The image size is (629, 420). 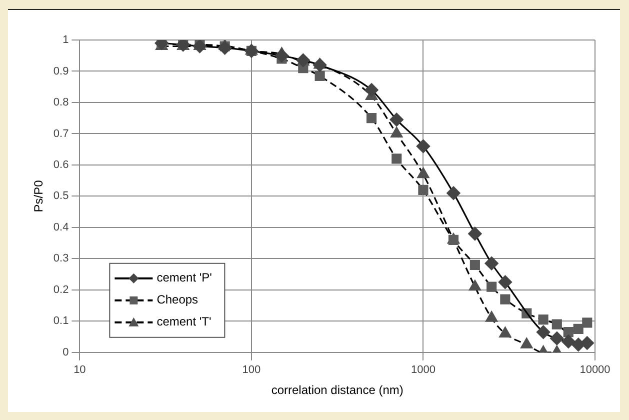 What do you see at coordinates (65, 40) in the screenshot?
I see `y-tick-label: 1` at bounding box center [65, 40].